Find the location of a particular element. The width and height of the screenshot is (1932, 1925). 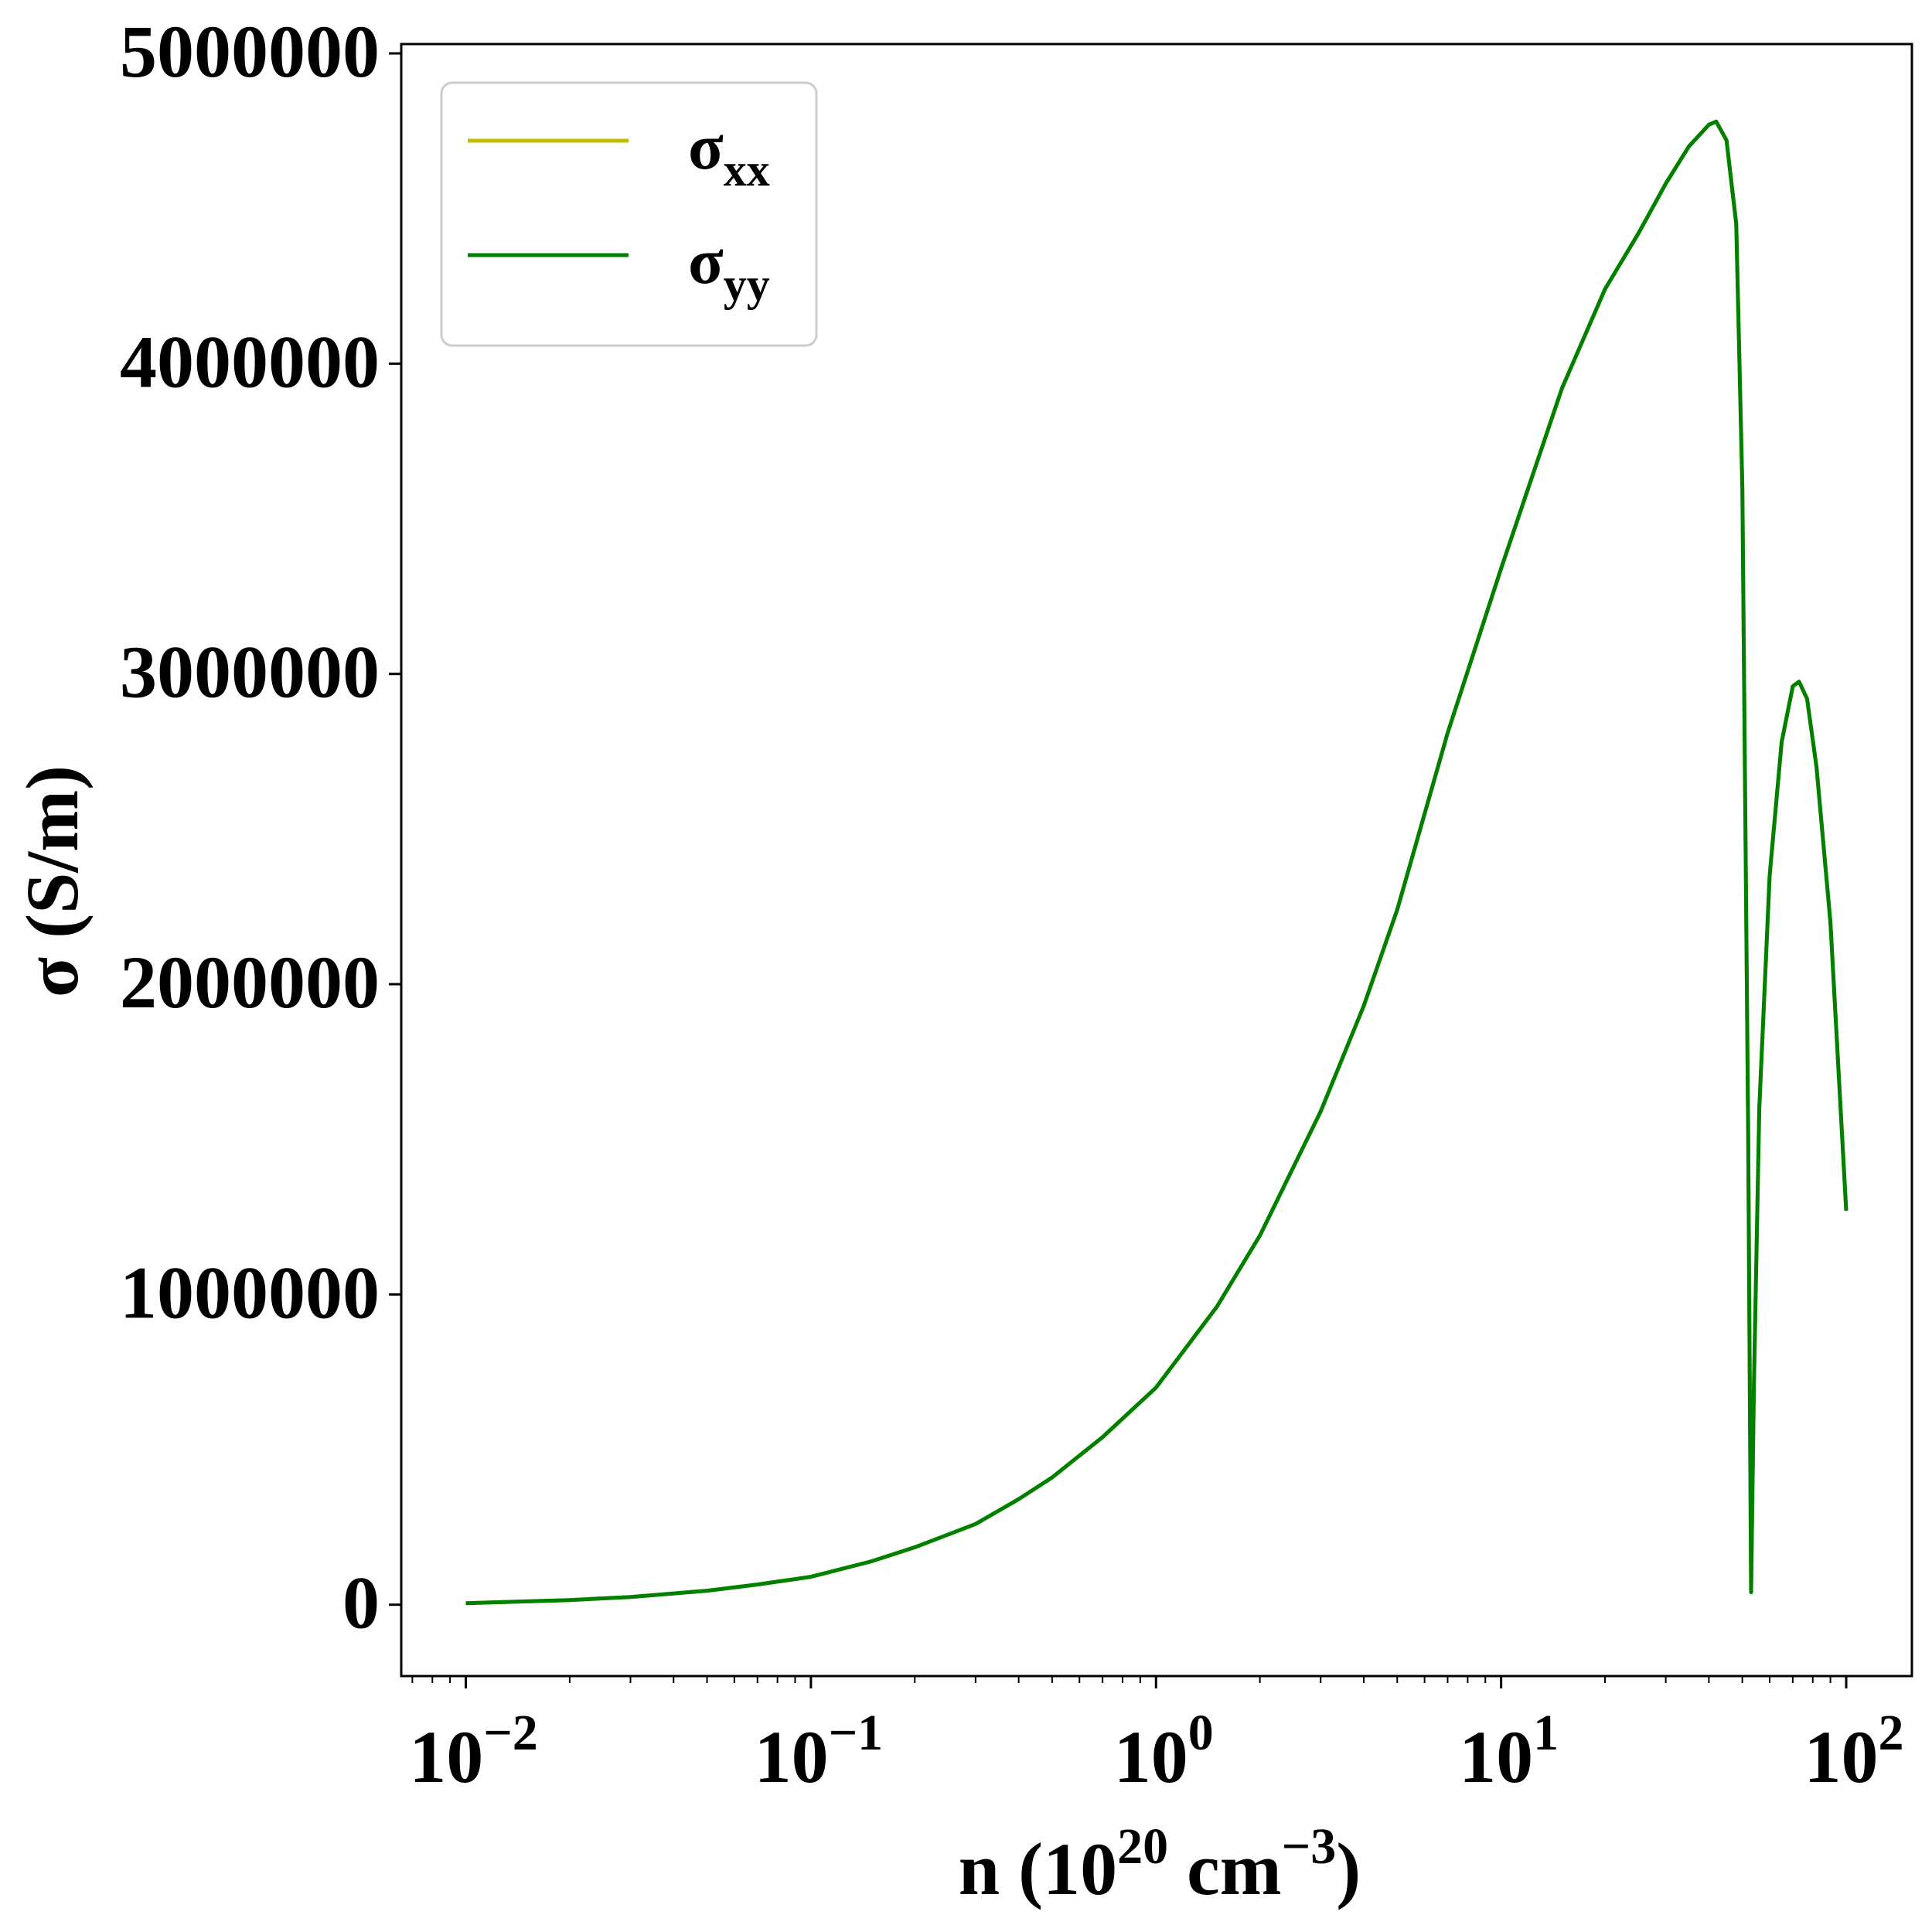

x-axis: 10⁻² 10⁻¹ 10⁰ 10¹ 10² is located at coordinates (1156, 1737).